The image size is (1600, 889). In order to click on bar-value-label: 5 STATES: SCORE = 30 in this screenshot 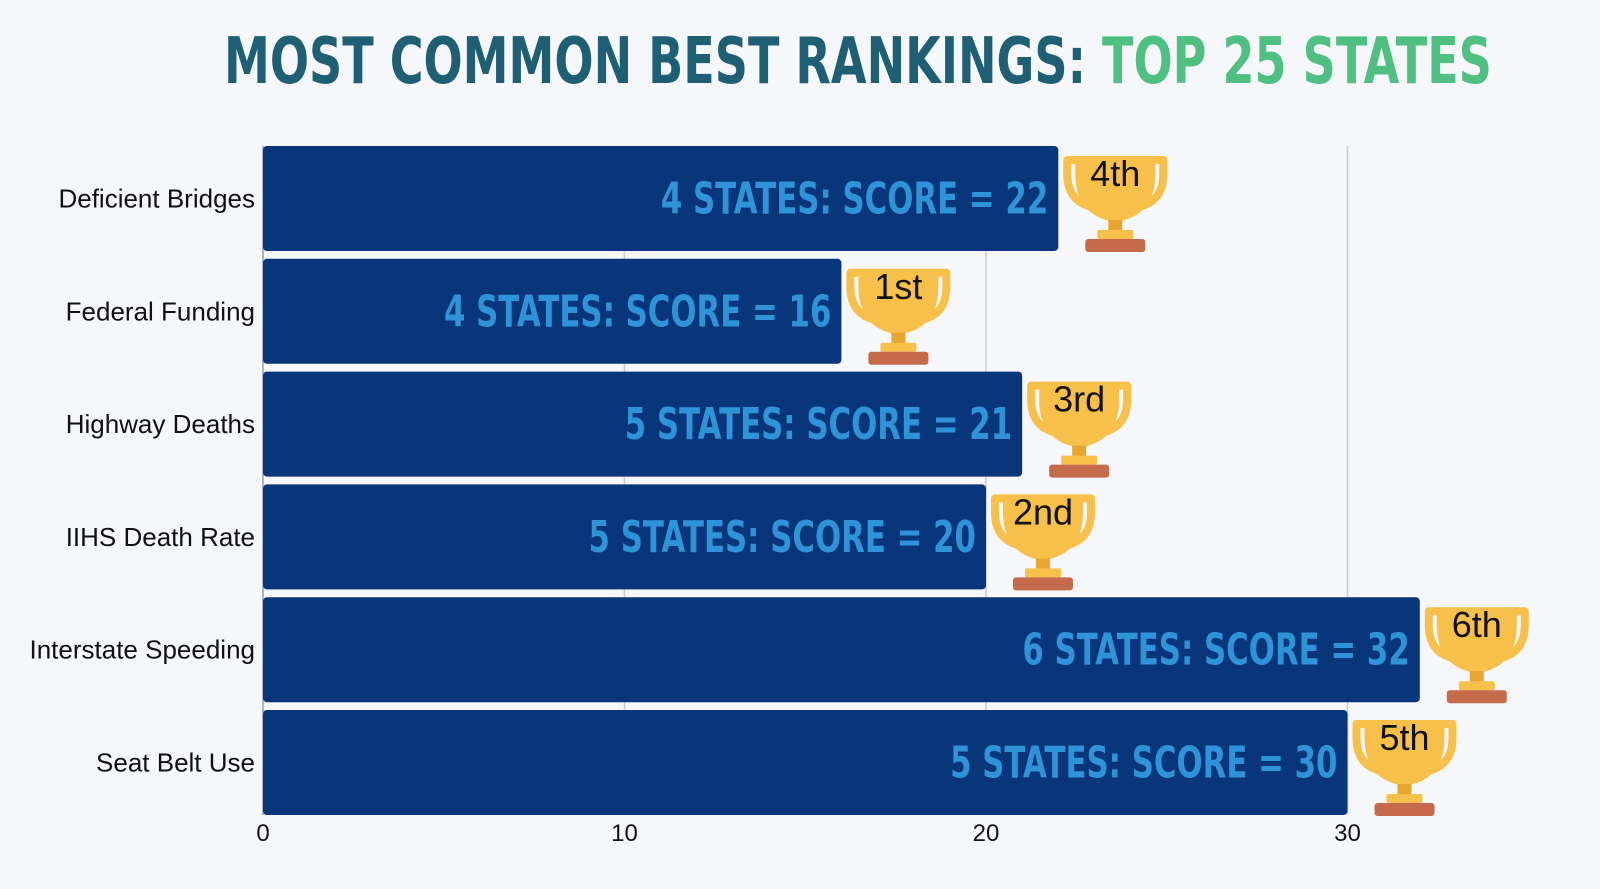, I will do `click(1143, 762)`.